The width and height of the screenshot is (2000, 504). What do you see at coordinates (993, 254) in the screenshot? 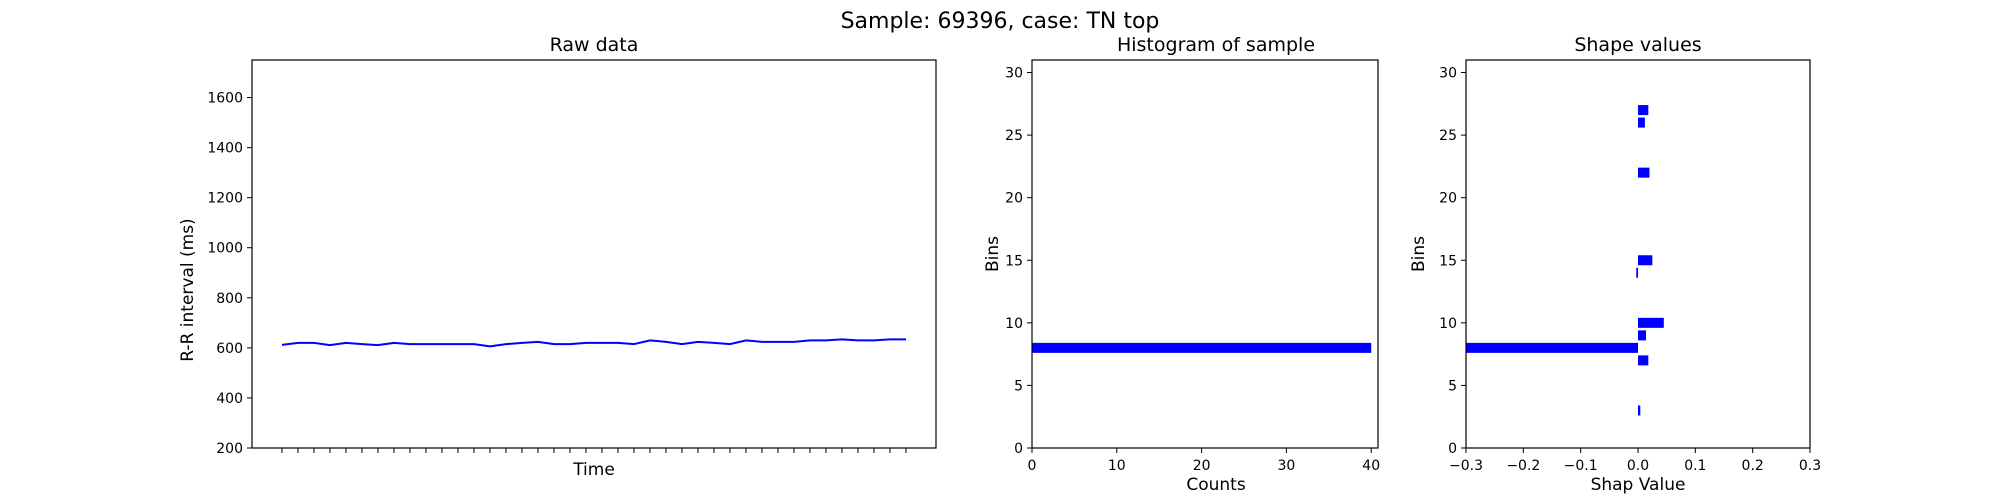
I see `histogram-ylabel: Bins` at bounding box center [993, 254].